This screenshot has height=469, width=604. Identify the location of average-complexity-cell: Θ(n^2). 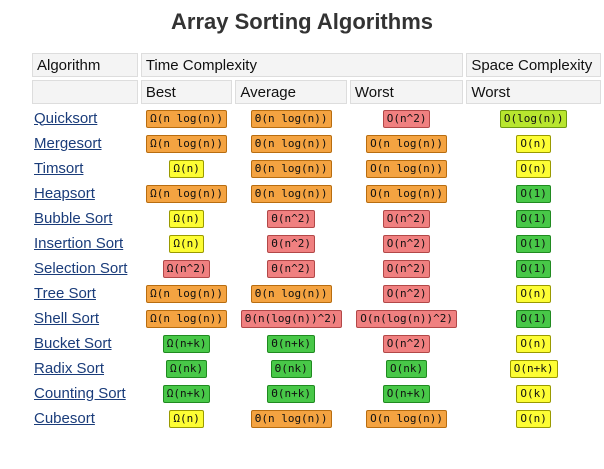
(291, 218).